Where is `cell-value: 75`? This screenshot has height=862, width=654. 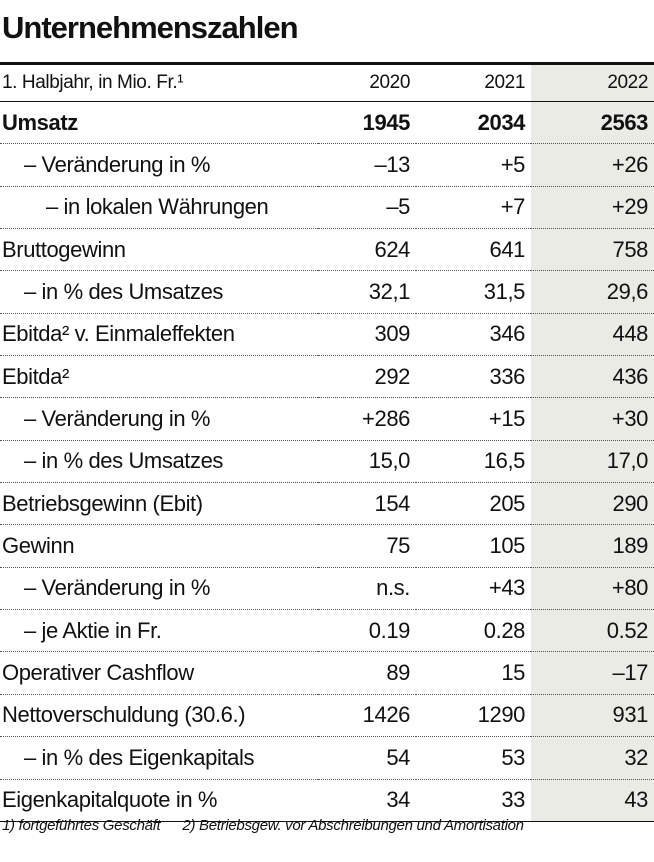 cell-value: 75 is located at coordinates (367, 546).